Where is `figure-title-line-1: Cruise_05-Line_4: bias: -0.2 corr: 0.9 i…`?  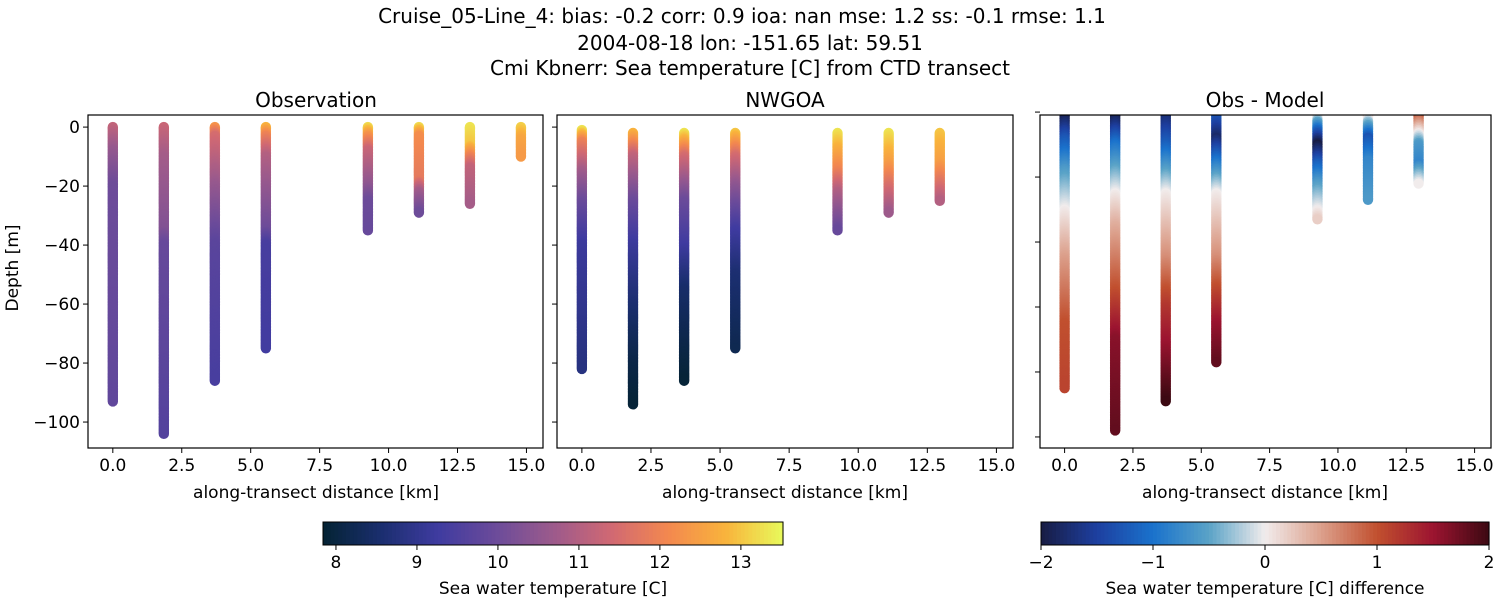
figure-title-line-1: Cruise_05-Line_4: bias: -0.2 corr: 0.9 i… is located at coordinates (742, 16).